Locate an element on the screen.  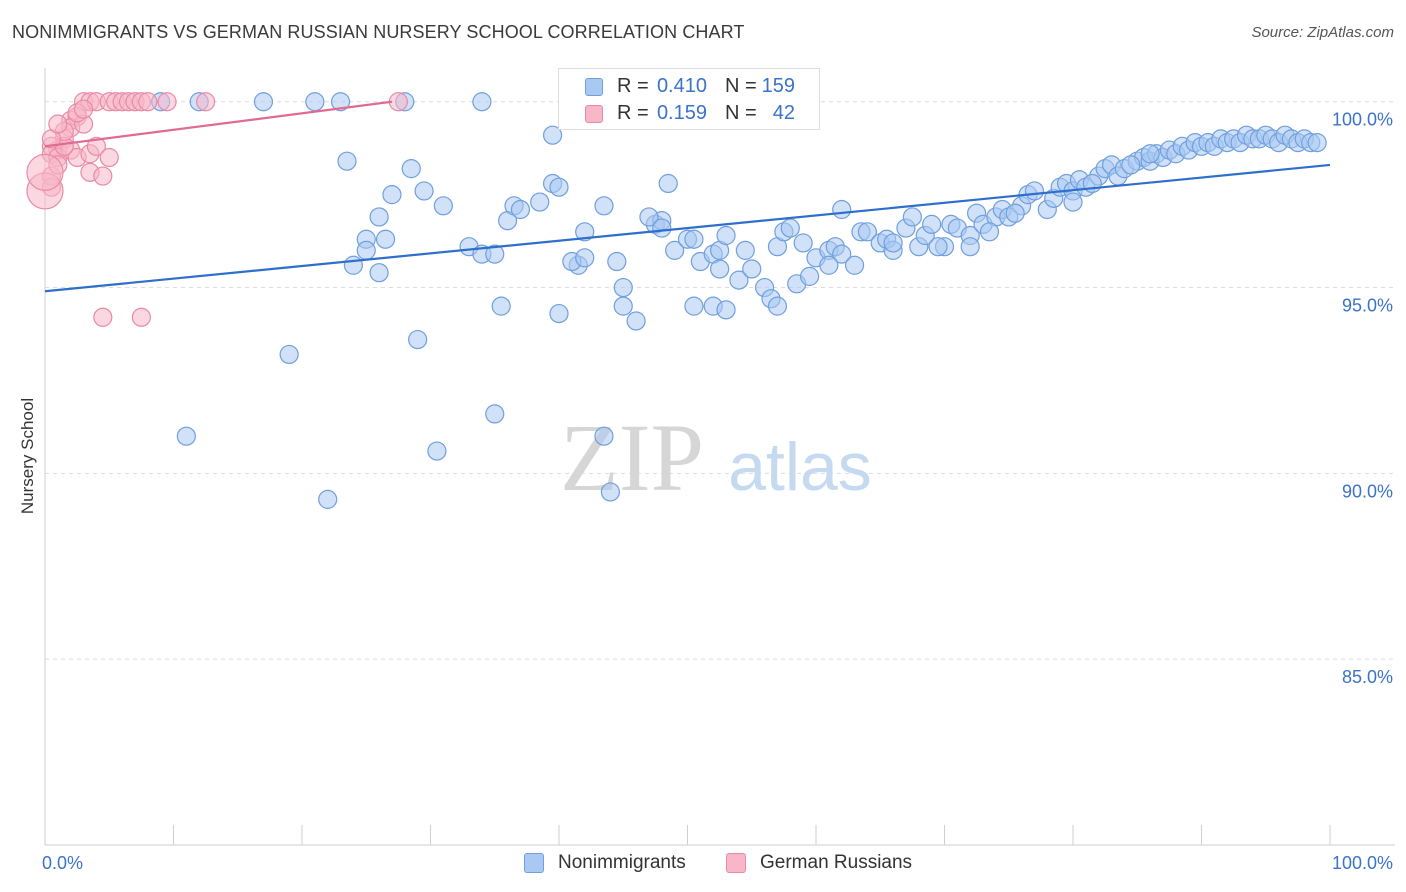
correlation-legend: R = 0.410 N = 159 R = 0.159 N = 42 is located at coordinates (689, 99).